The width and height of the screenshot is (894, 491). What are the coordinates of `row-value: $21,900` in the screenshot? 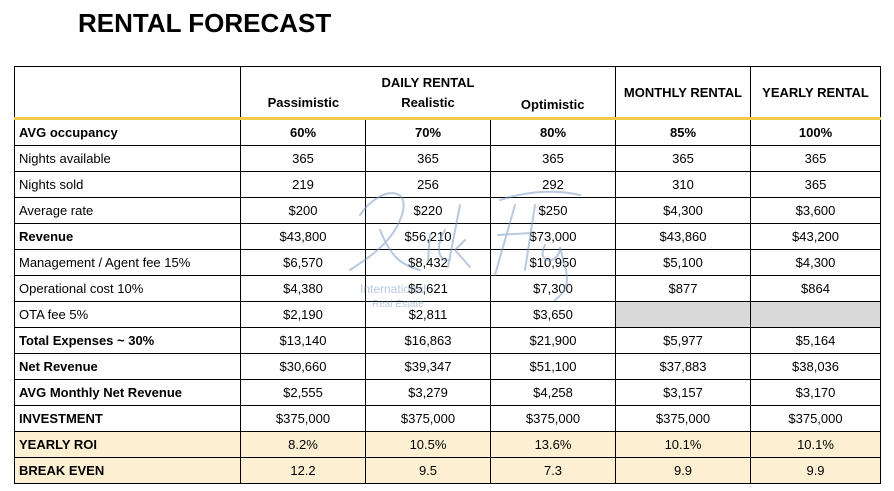 It's located at (553, 340).